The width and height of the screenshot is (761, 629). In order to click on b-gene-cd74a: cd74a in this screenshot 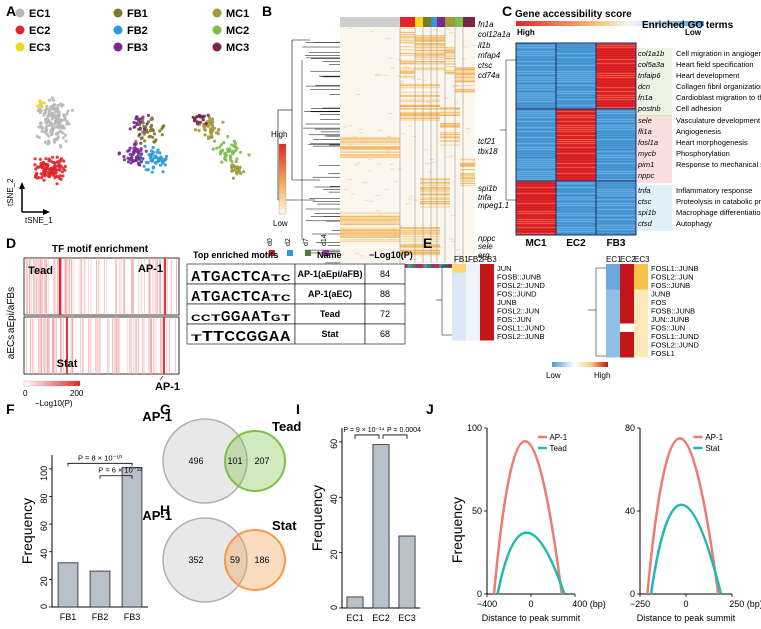, I will do `click(489, 75)`.